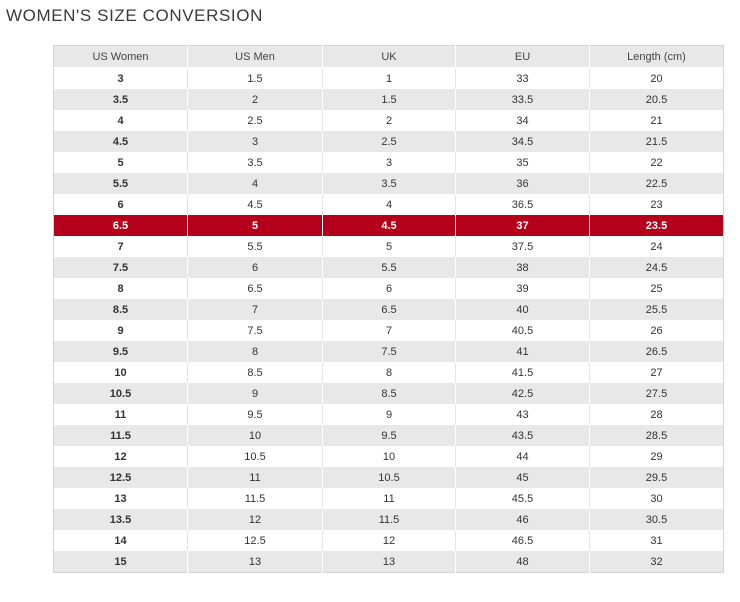  I want to click on cell-us-women: 7.5, so click(120, 267).